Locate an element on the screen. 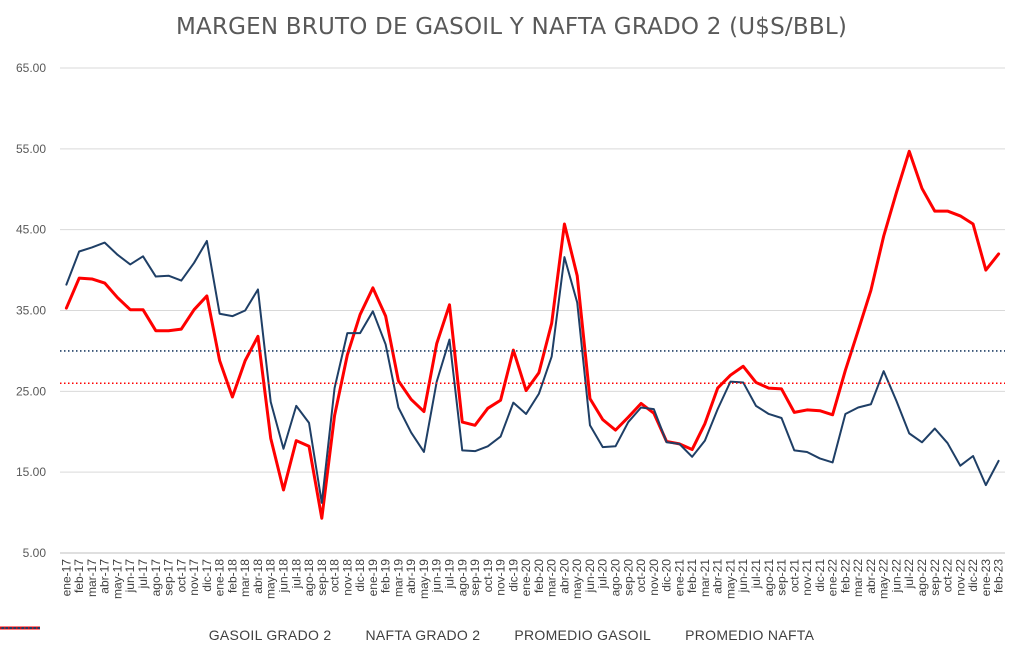 This screenshot has height=660, width=1023. x-tick-label: oct-20 is located at coordinates (641, 576).